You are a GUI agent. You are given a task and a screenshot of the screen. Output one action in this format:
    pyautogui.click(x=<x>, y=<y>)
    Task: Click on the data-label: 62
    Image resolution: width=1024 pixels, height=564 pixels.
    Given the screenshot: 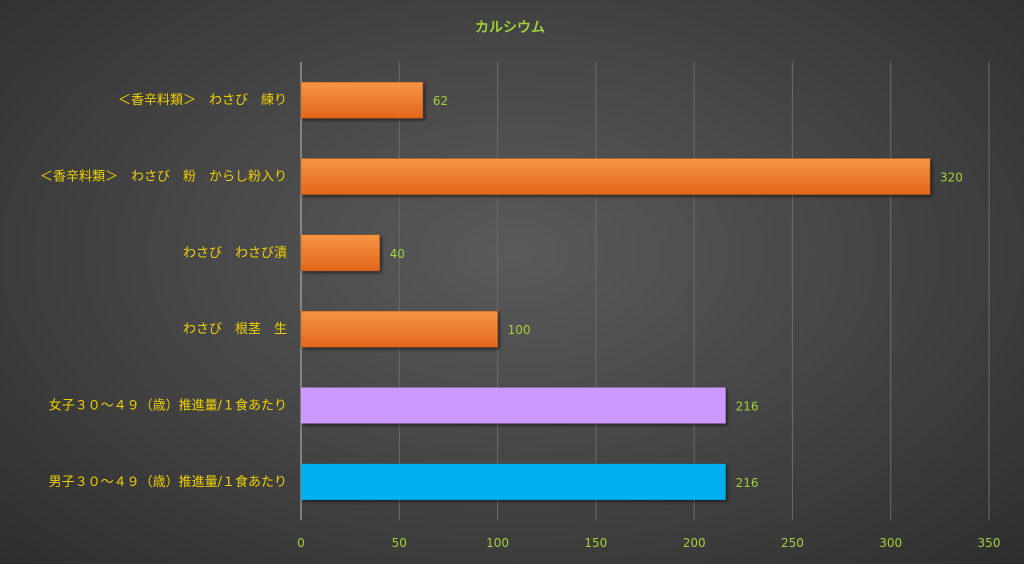 What is the action you would take?
    pyautogui.click(x=440, y=101)
    